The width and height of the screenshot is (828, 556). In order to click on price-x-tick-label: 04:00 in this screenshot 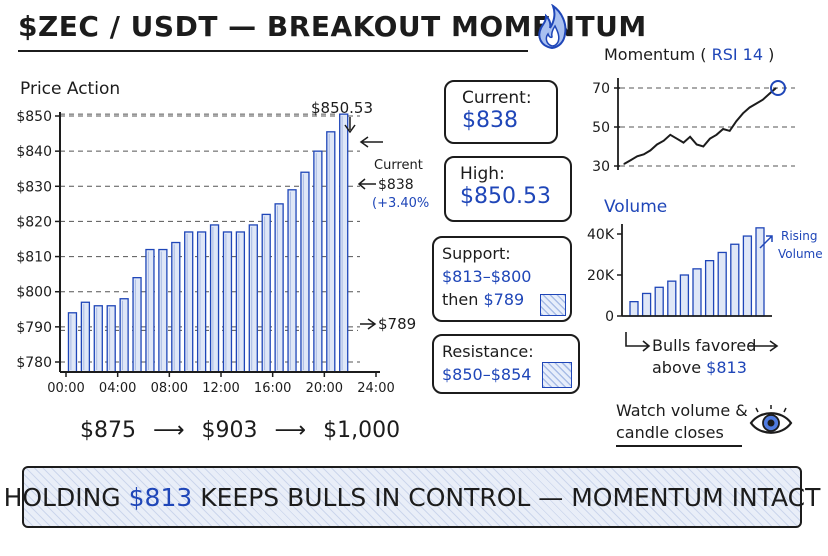, I will do `click(117, 388)`.